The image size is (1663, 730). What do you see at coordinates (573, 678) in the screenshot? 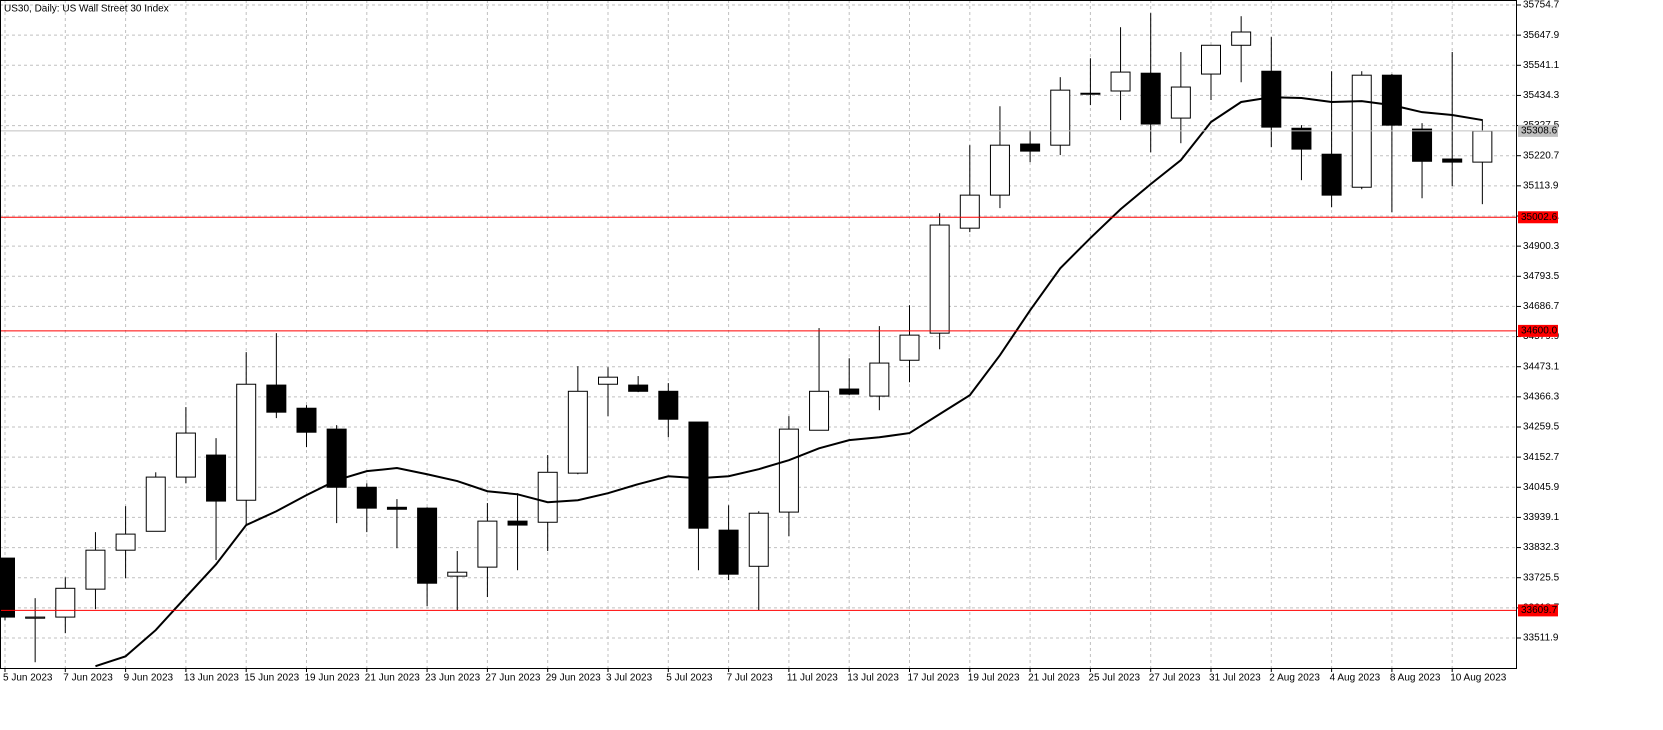
I see `x-tick-label: 29 Jun 2023` at bounding box center [573, 678].